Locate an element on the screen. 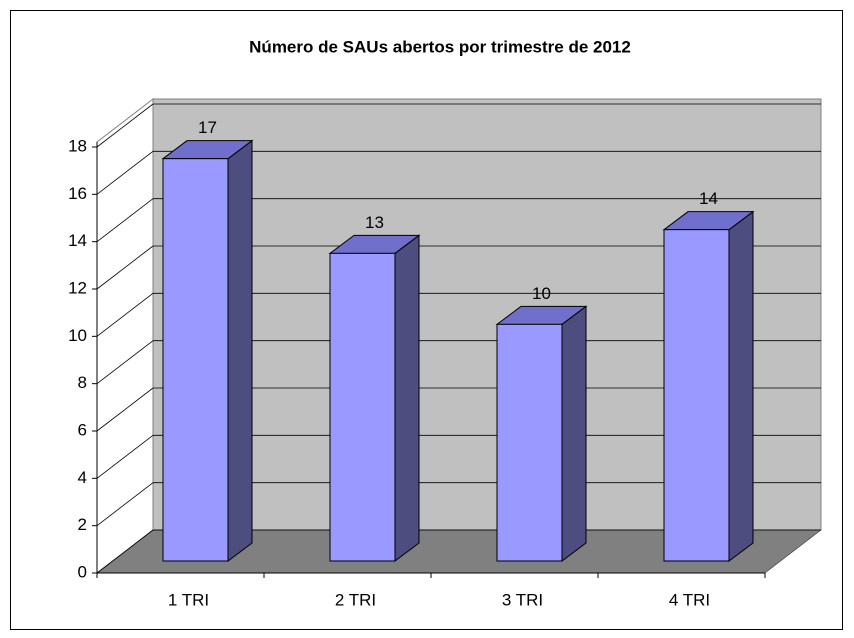  x-tick-label: 1 TRI is located at coordinates (188, 599).